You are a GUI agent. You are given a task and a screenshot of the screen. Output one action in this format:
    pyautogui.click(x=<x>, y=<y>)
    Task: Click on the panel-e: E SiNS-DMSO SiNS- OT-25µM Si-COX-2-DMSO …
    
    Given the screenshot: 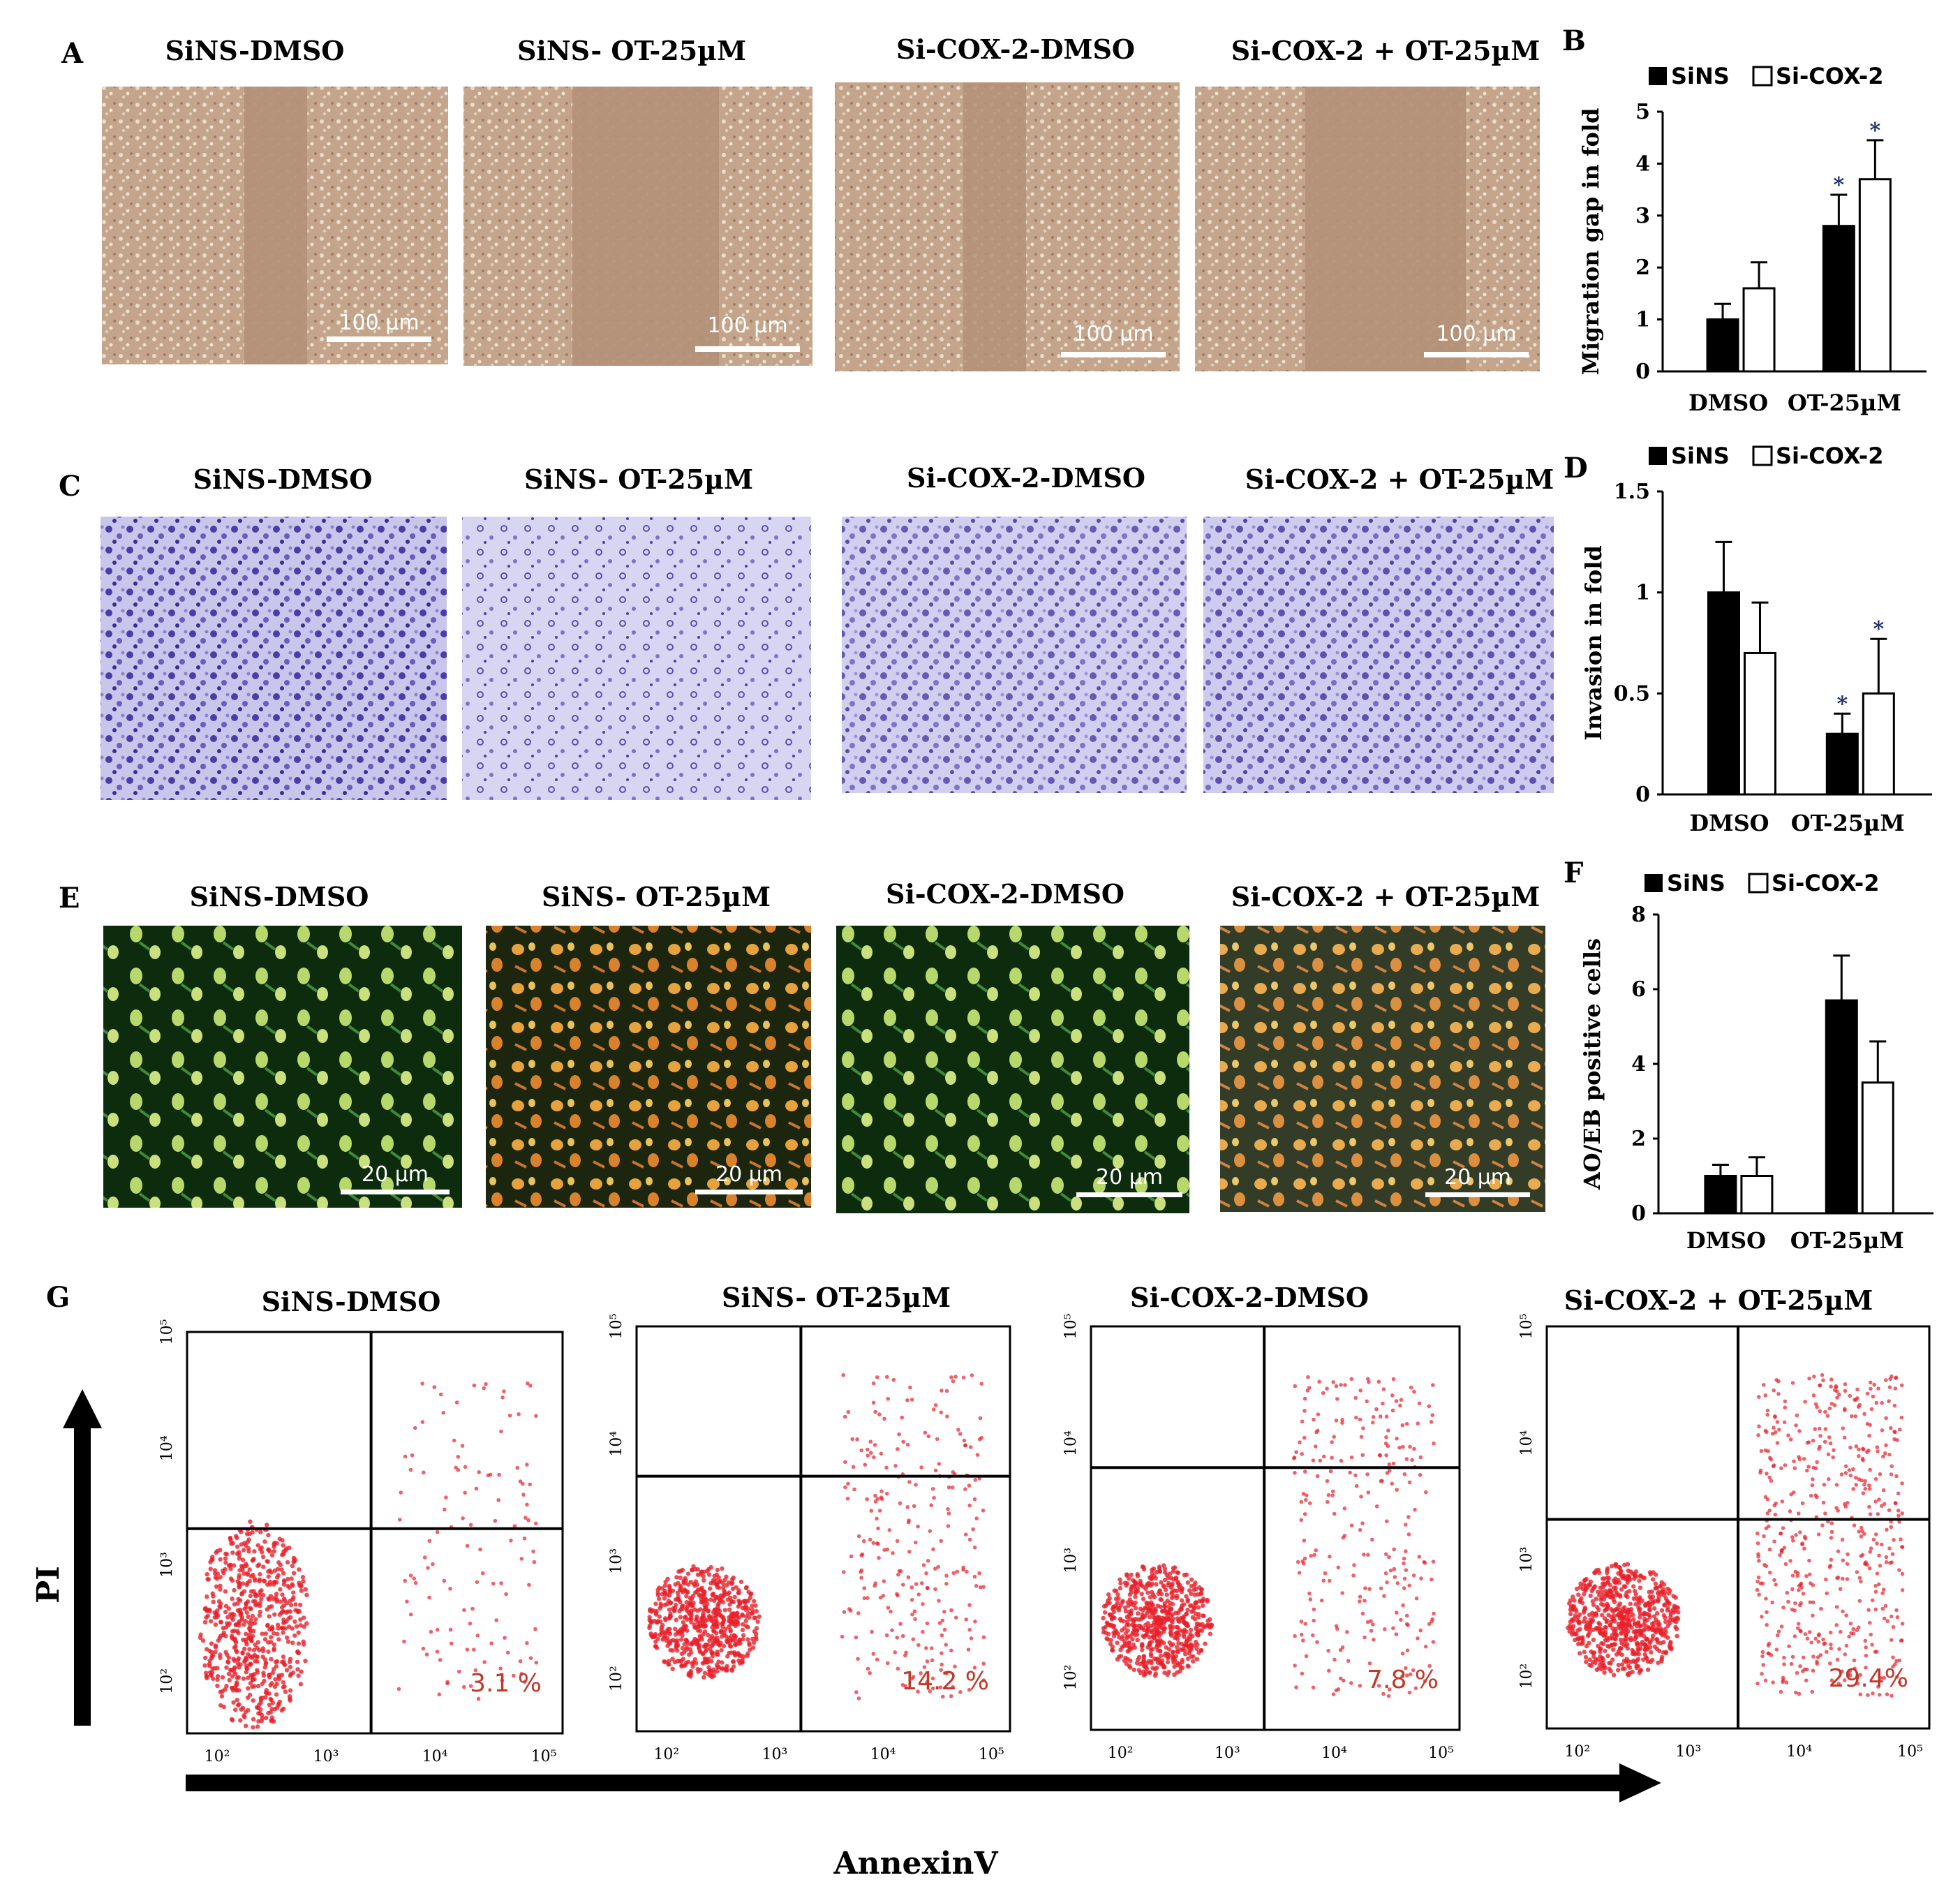 What is the action you would take?
    pyautogui.click(x=802, y=1045)
    